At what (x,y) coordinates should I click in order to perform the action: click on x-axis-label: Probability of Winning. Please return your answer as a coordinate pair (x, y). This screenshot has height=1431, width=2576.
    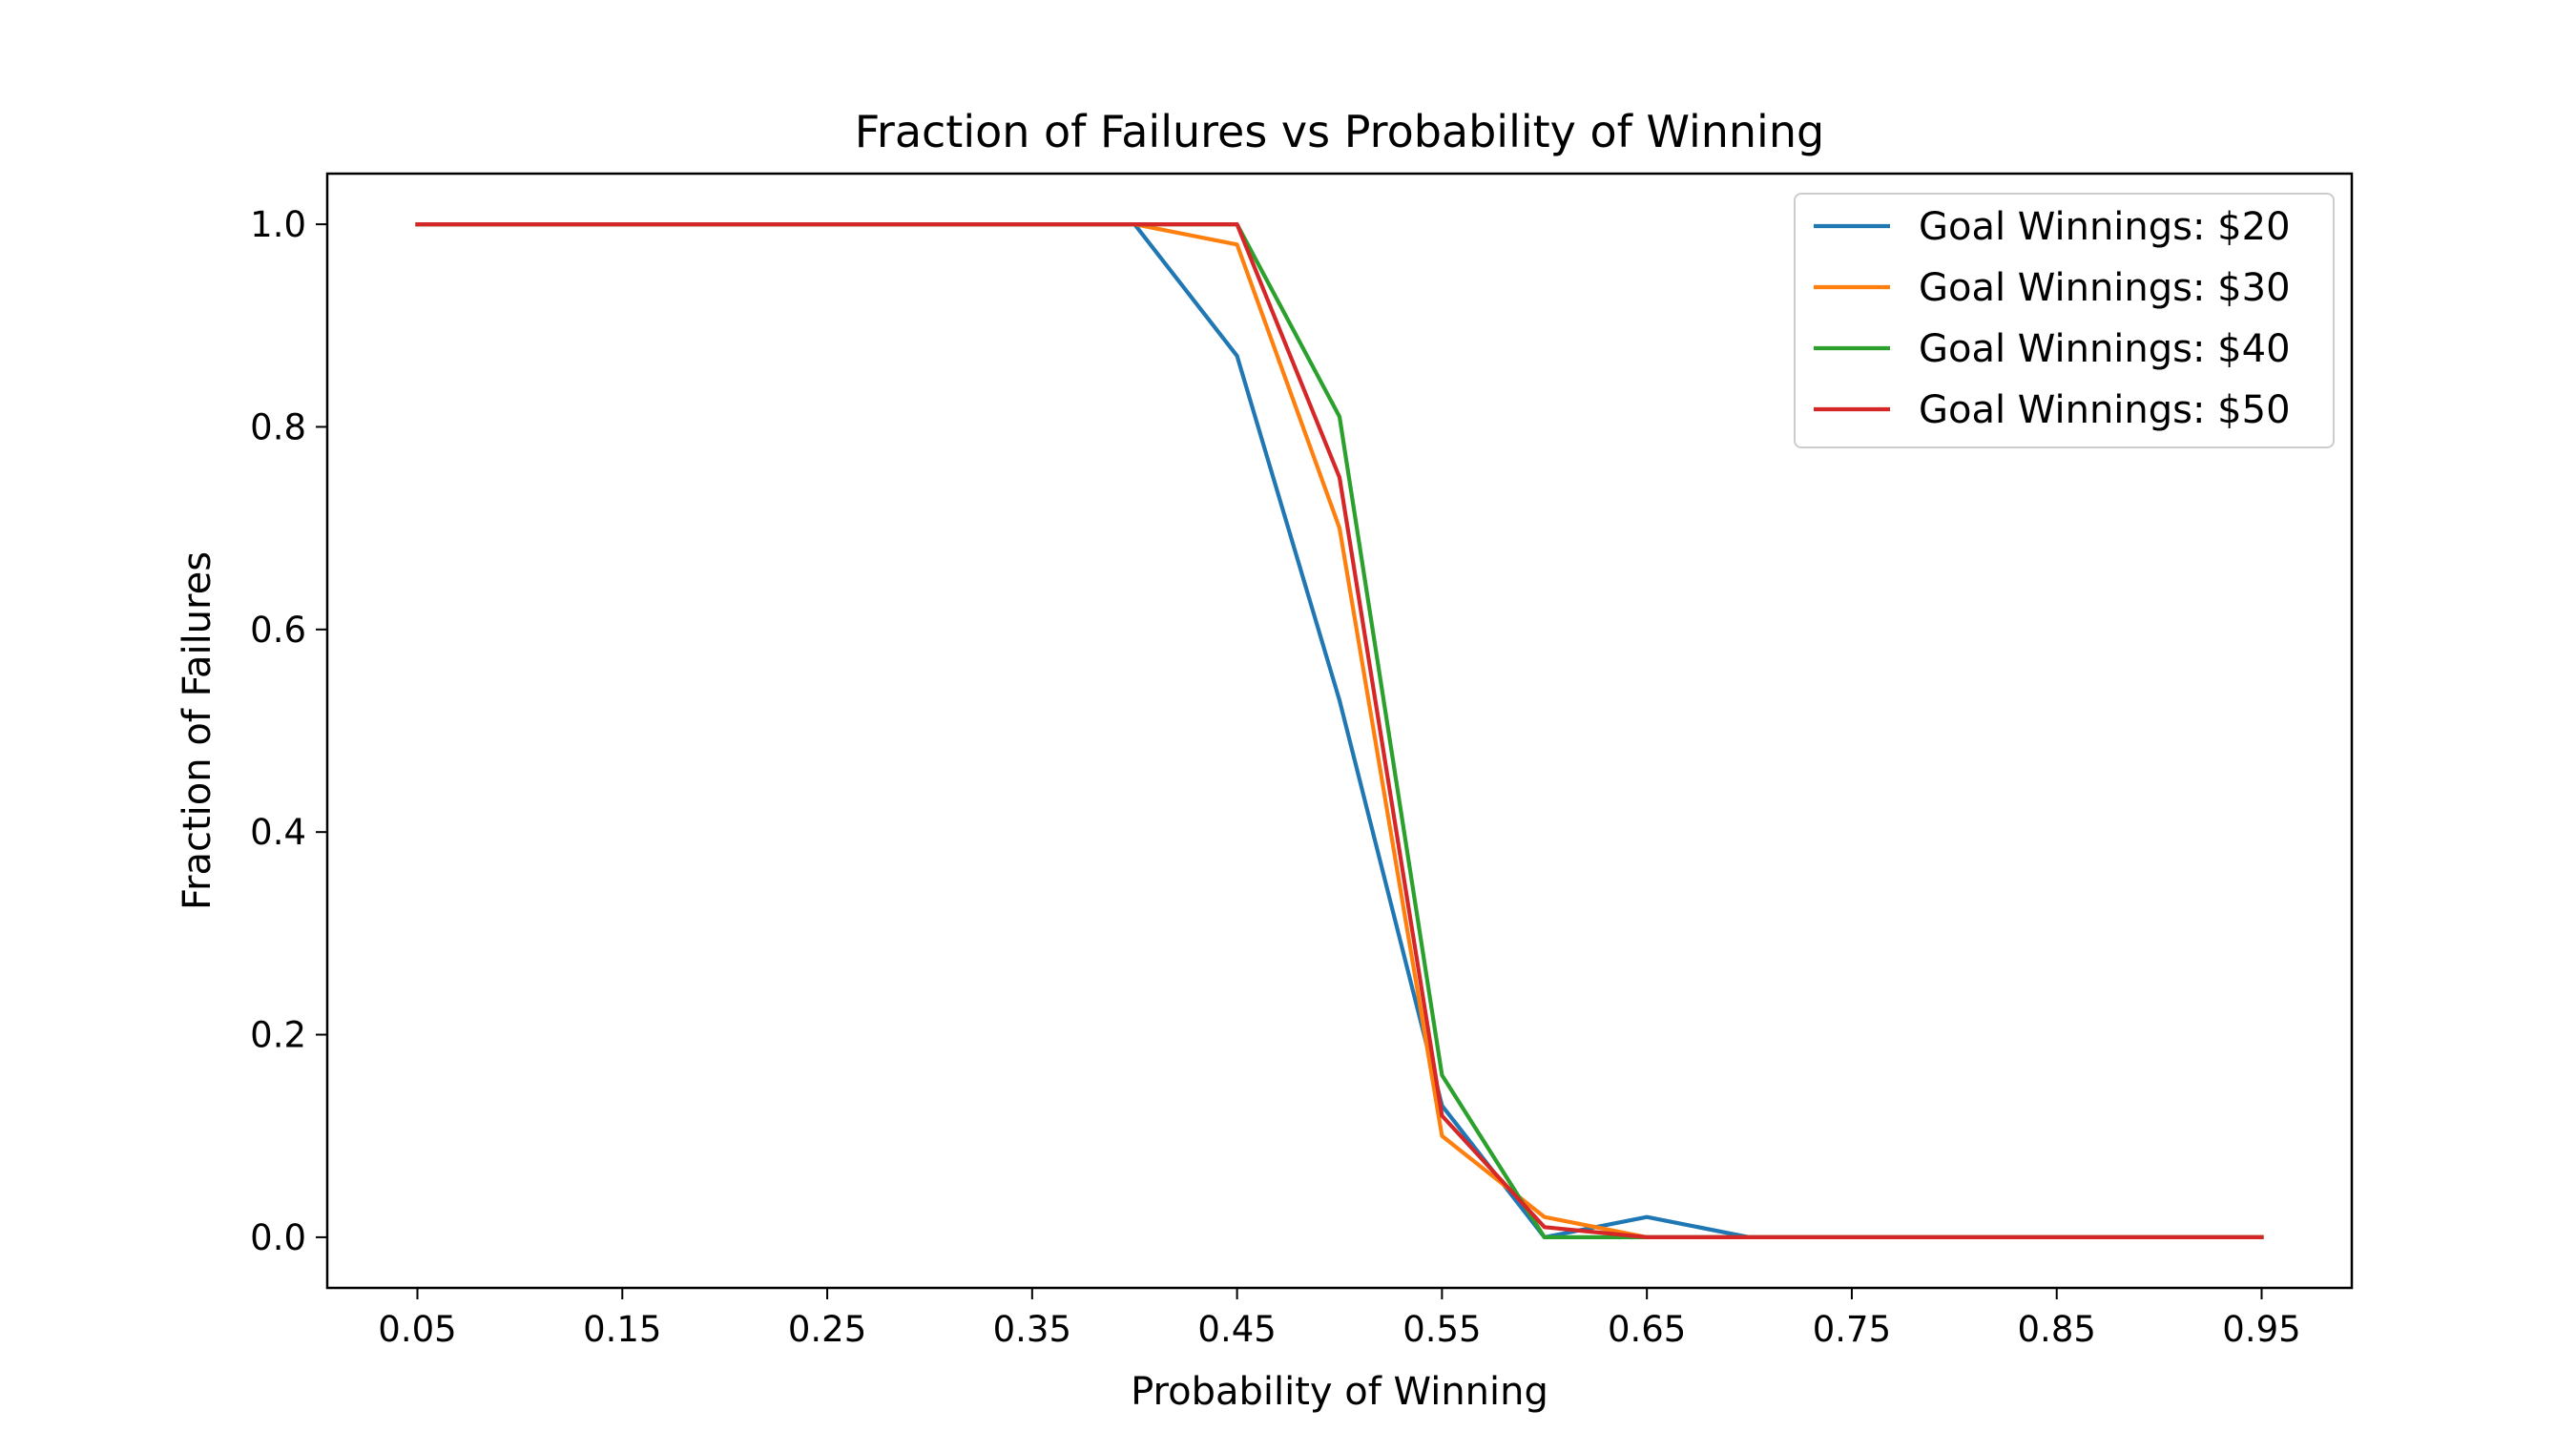
    Looking at the image, I should click on (1339, 1392).